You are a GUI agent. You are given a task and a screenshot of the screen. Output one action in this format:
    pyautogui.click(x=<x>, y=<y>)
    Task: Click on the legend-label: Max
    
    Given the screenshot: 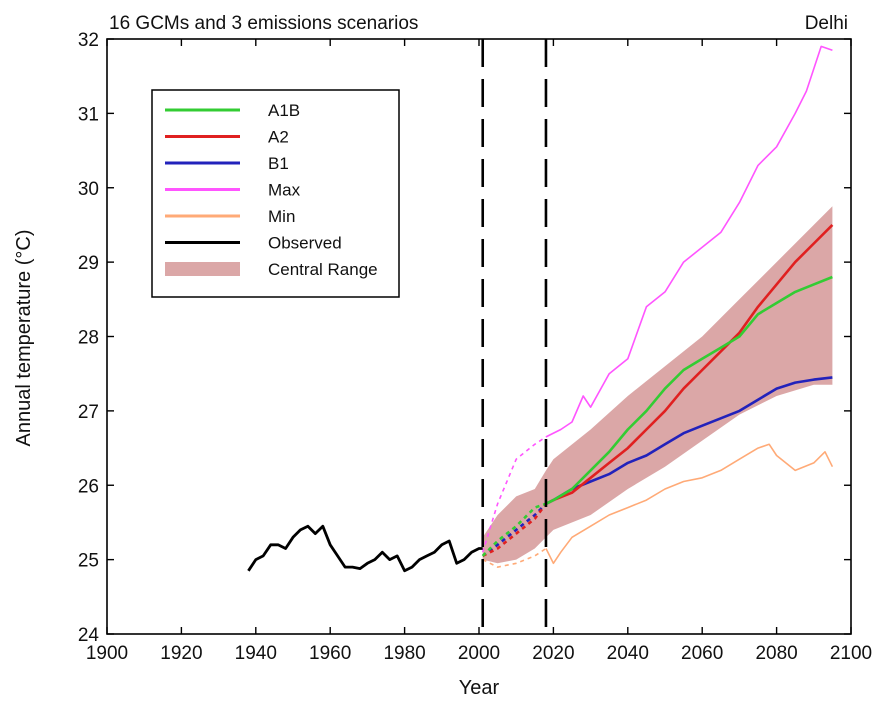 What is the action you would take?
    pyautogui.click(x=284, y=190)
    